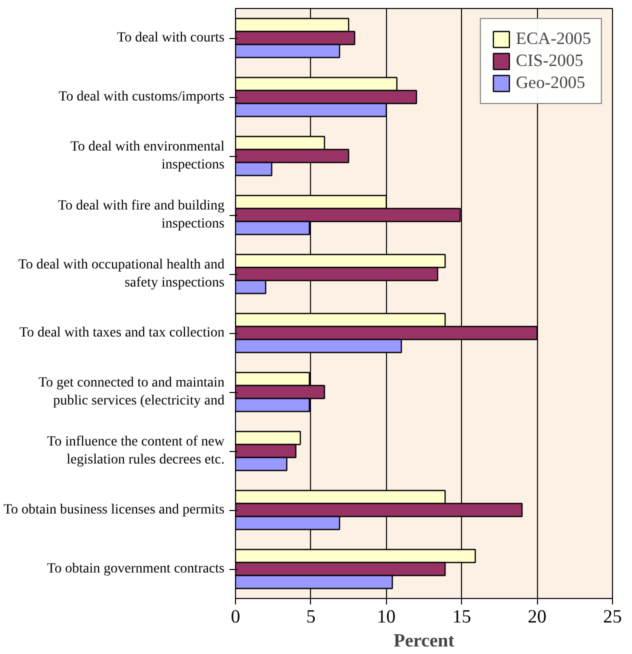 The width and height of the screenshot is (632, 654). What do you see at coordinates (386, 617) in the screenshot?
I see `x-tick-label: 10` at bounding box center [386, 617].